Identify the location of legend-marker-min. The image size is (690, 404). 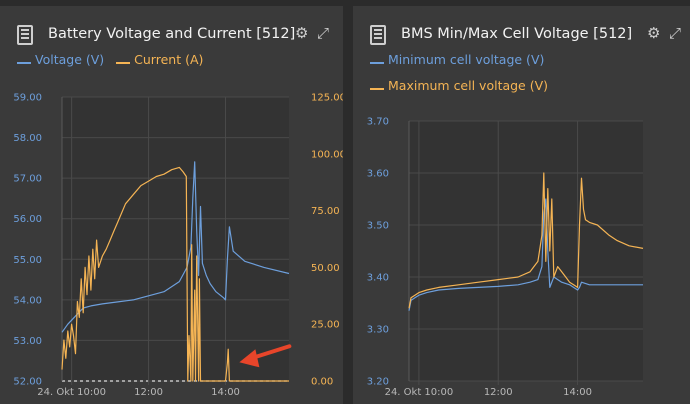
(377, 61).